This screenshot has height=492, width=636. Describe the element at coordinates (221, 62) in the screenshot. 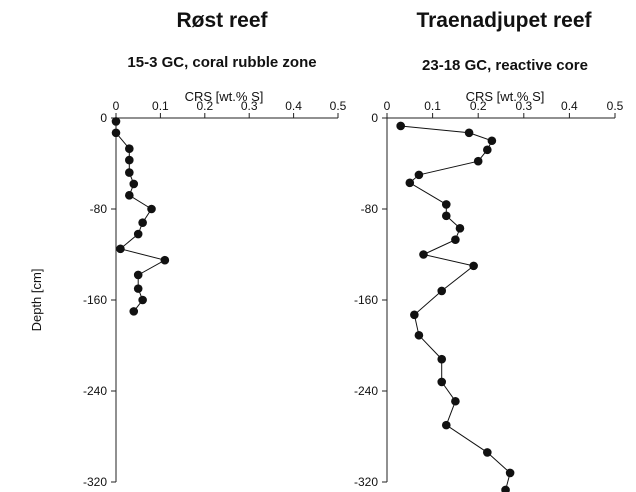

I see `chart-subtitle: 15-3 GC, coral rubble zone` at that location.